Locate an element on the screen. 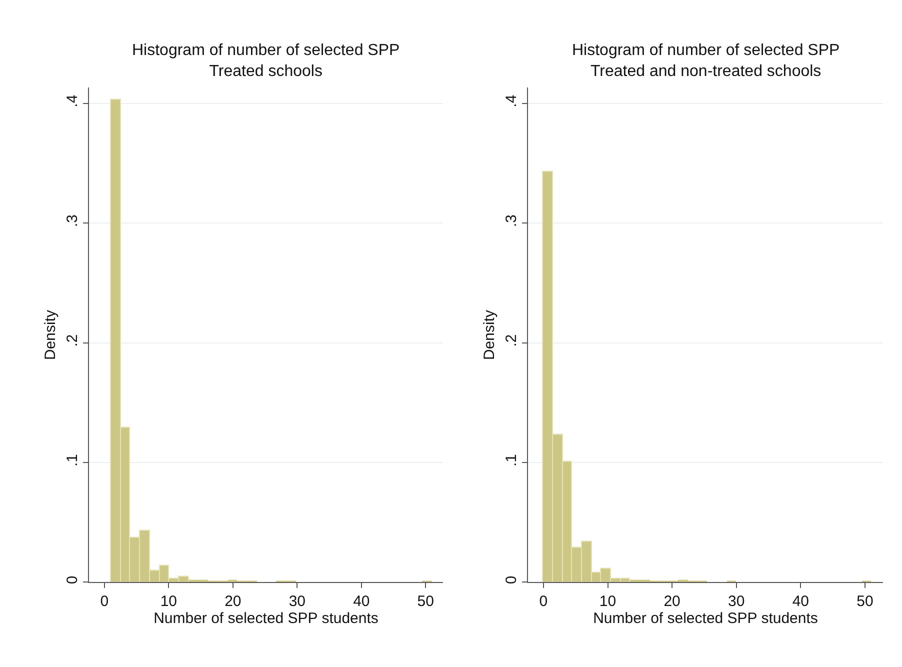 This screenshot has width=902, height=667. chart-subtitle: Treated schools is located at coordinates (265, 71).